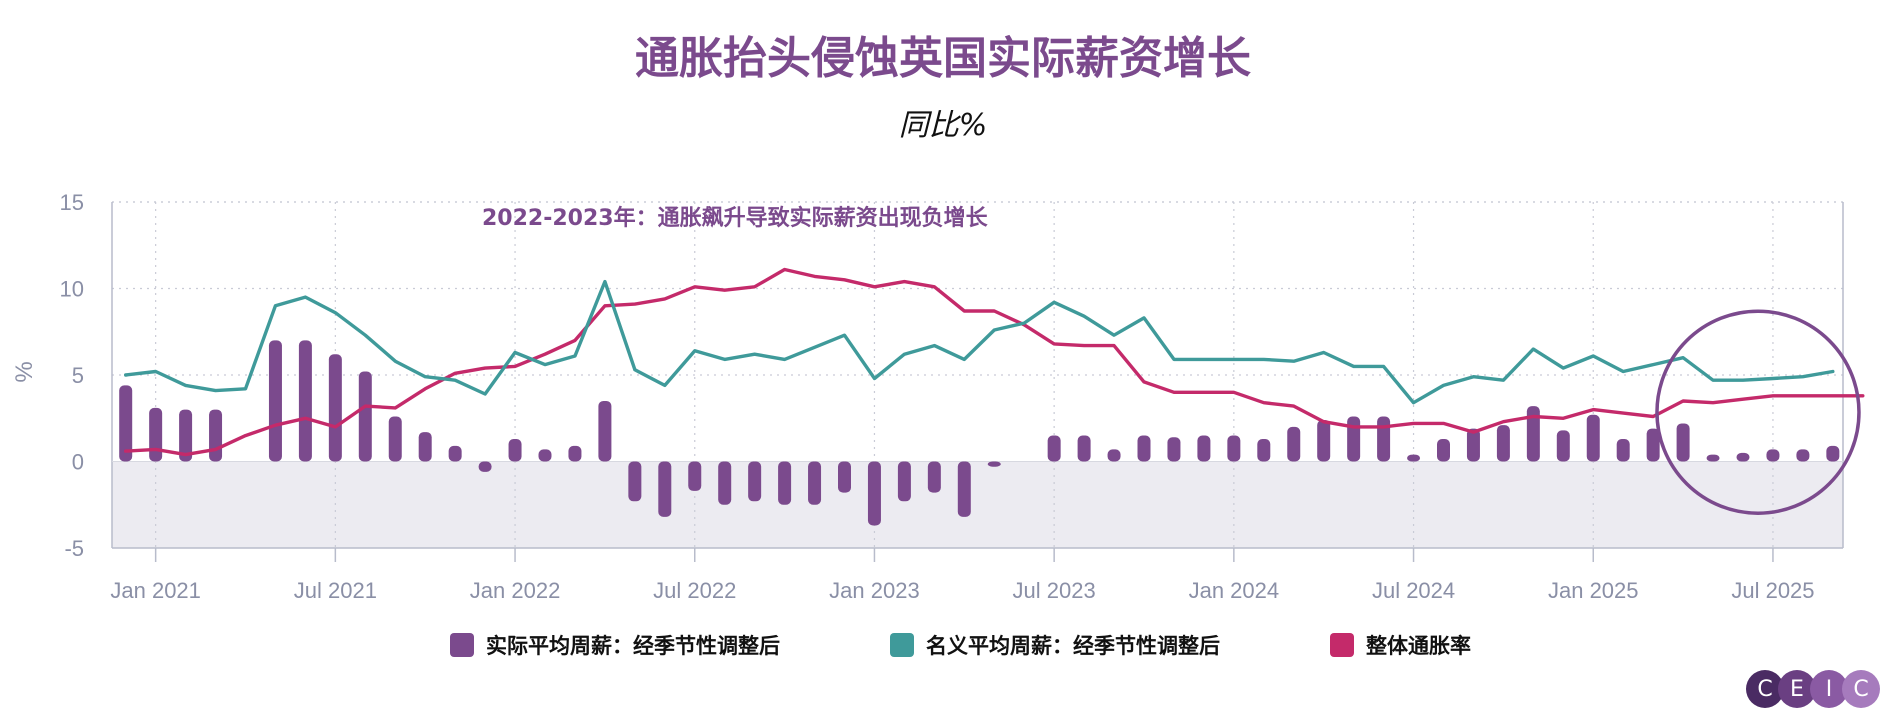 The width and height of the screenshot is (1886, 716). I want to click on x-tick-label: Jul 2022, so click(694, 590).